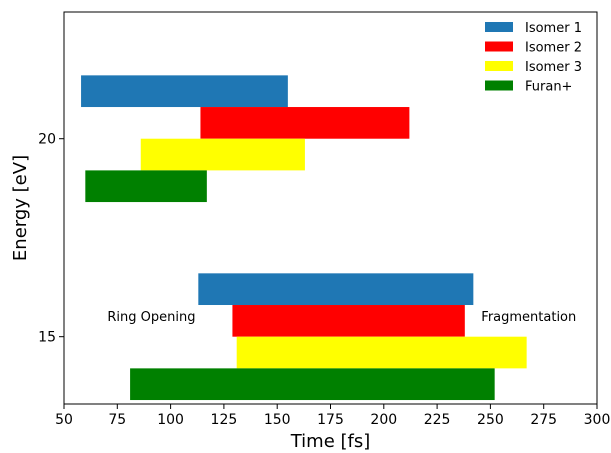  I want to click on x-tick-label: 275, so click(543, 420).